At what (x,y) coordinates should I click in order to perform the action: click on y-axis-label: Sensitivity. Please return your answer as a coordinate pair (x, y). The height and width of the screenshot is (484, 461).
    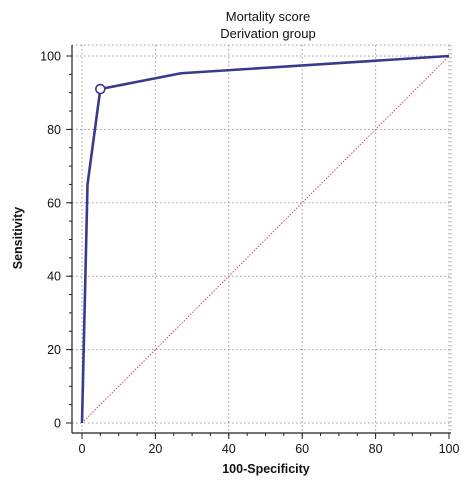
    Looking at the image, I should click on (18, 238).